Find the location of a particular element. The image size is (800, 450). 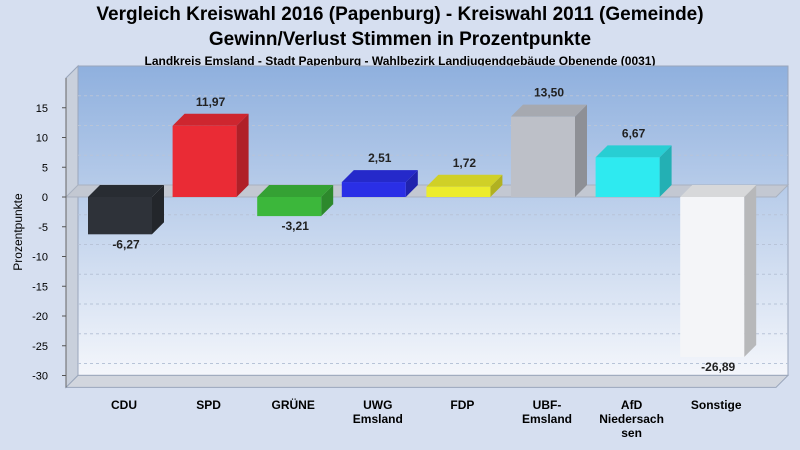

bar-ubf-emsland is located at coordinates (549, 150).